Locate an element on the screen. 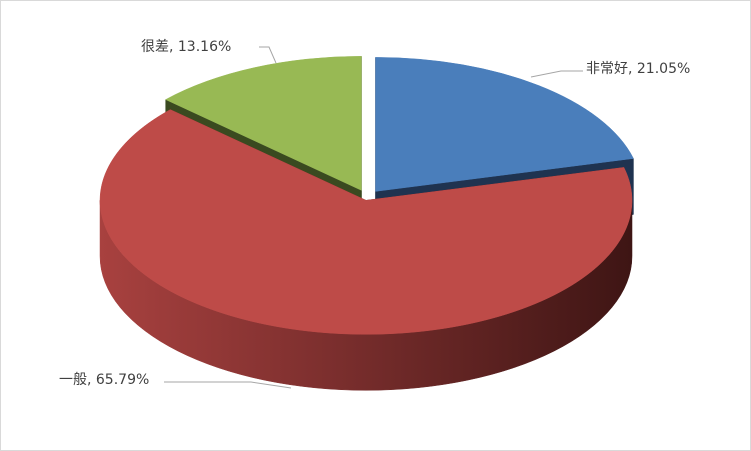 The width and height of the screenshot is (751, 451). data-label-2: 很差, 13.16% is located at coordinates (186, 47).